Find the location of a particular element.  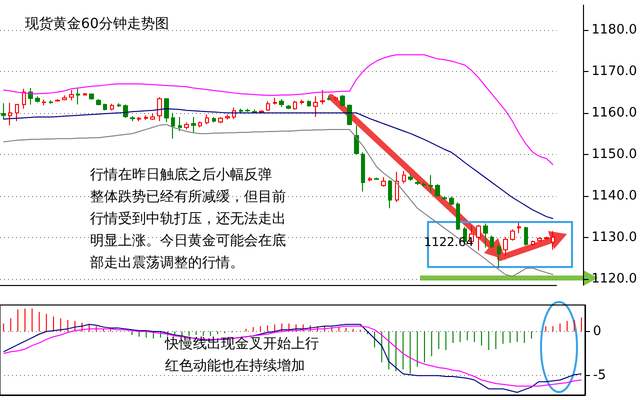

y-tick-label: 1160.0 is located at coordinates (615, 112).